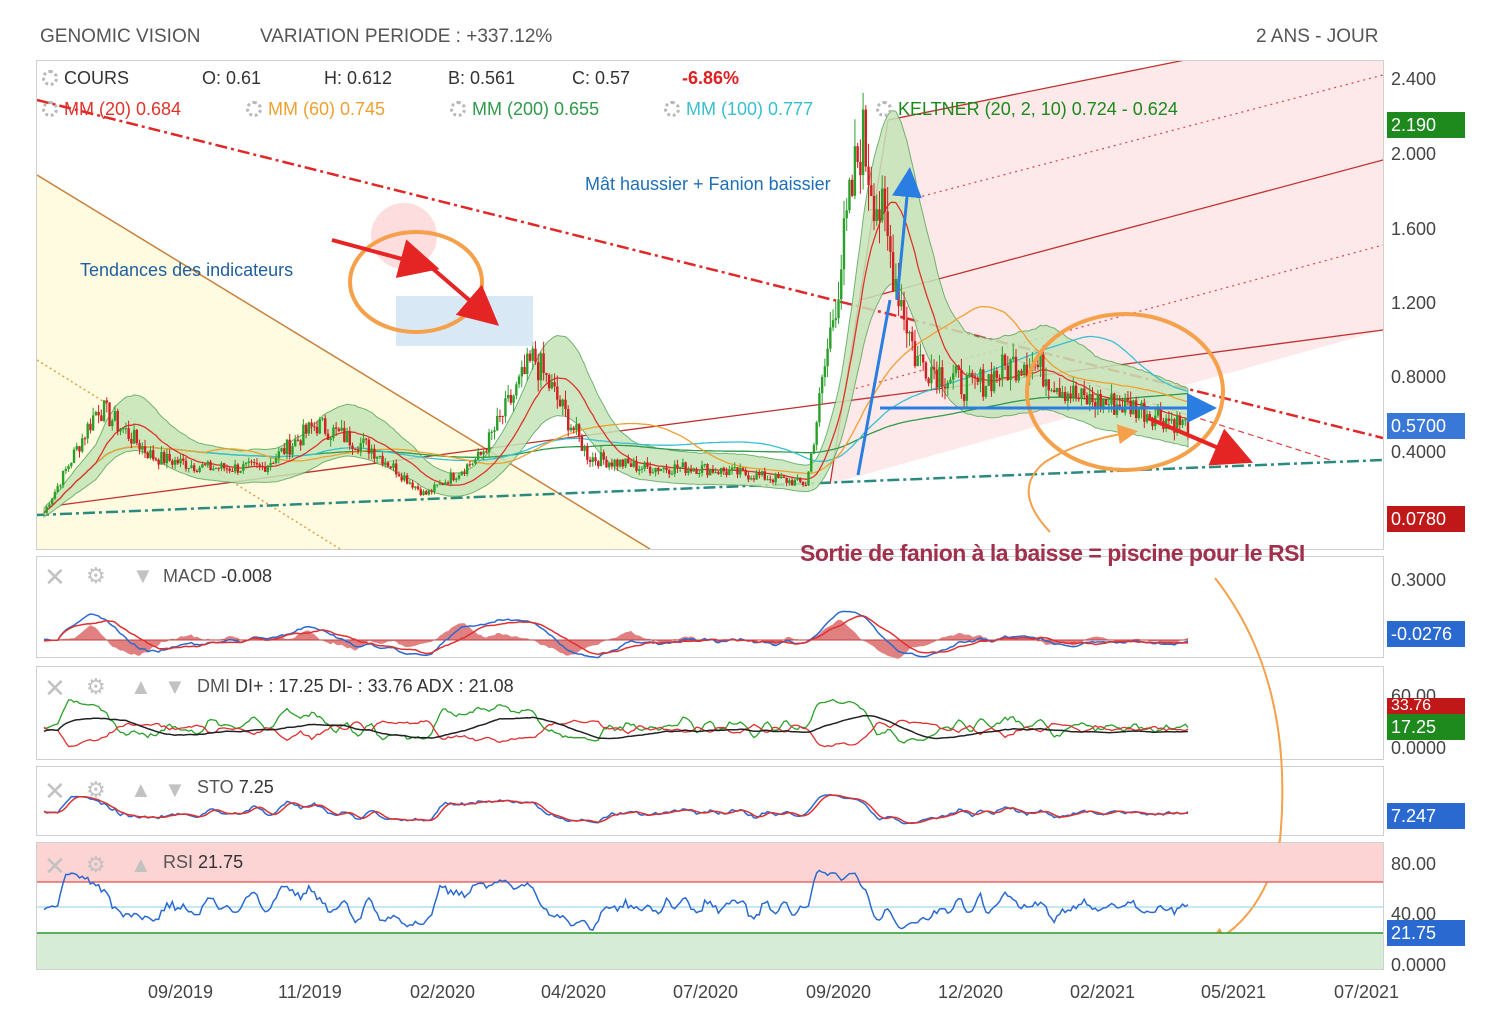 The width and height of the screenshot is (1510, 1014). What do you see at coordinates (1414, 864) in the screenshot?
I see `rsi-tick: 80.00` at bounding box center [1414, 864].